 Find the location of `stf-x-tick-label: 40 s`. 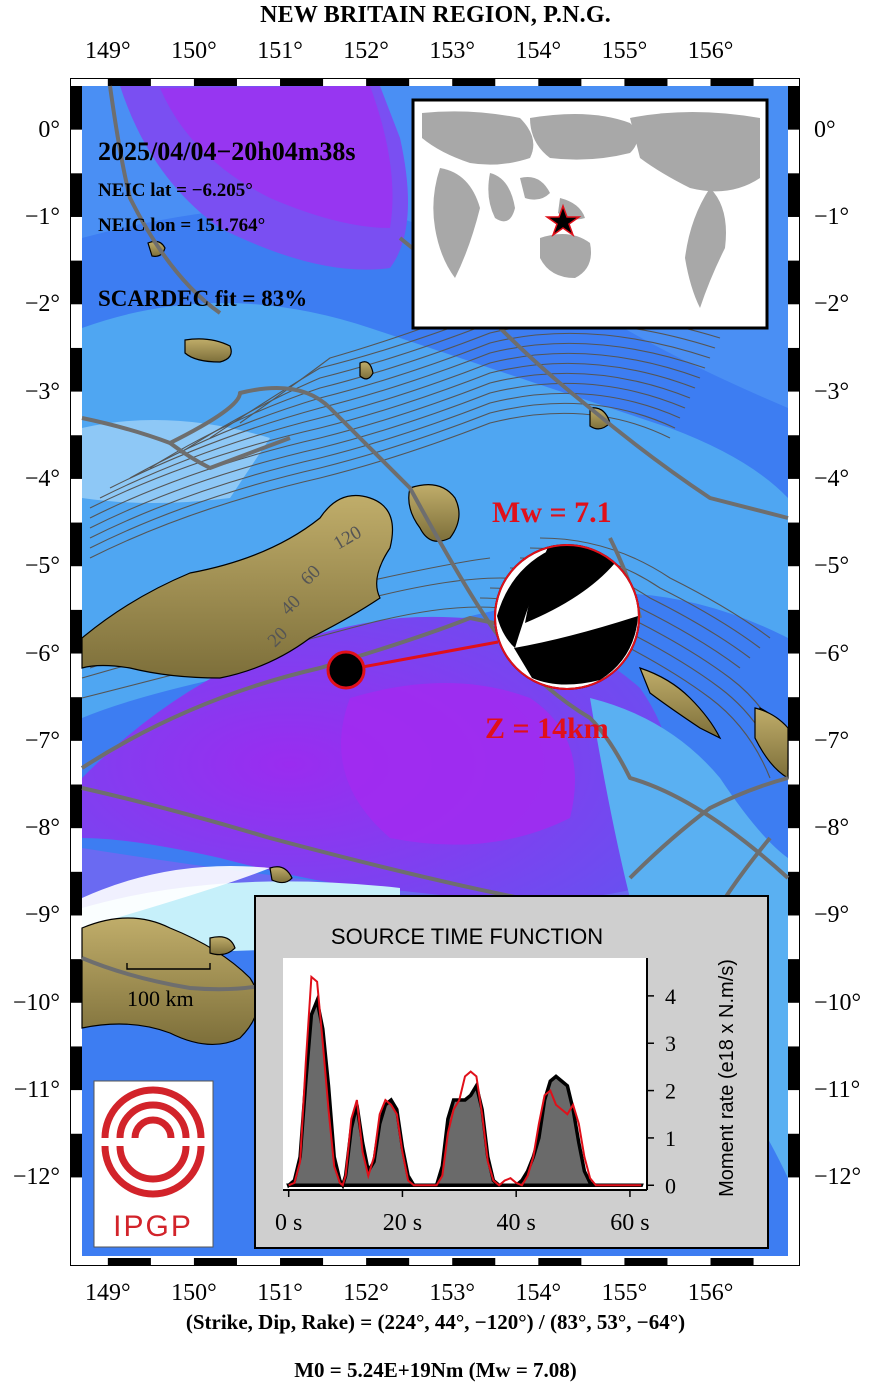

stf-x-tick-label: 40 s is located at coordinates (516, 1223).